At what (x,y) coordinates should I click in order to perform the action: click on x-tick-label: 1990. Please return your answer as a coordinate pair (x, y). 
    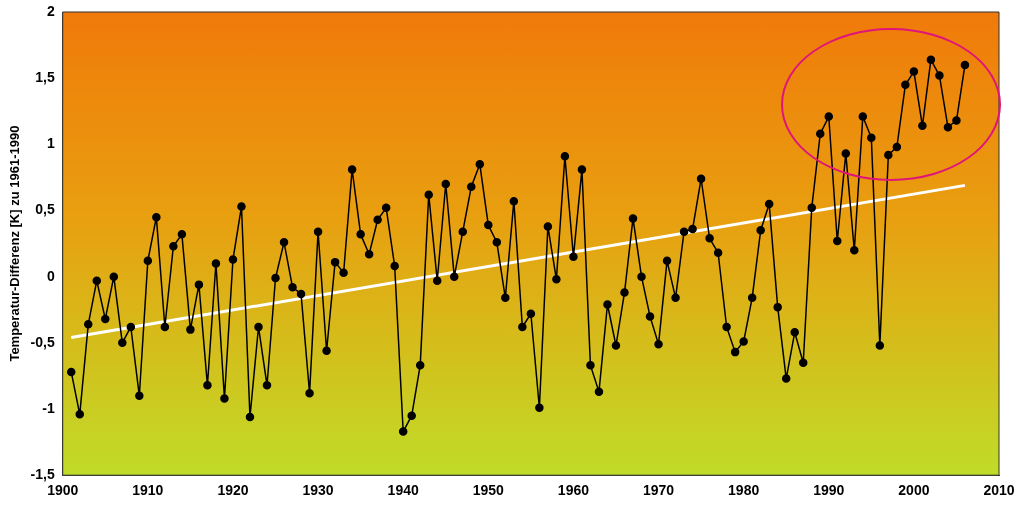
    Looking at the image, I should click on (829, 490).